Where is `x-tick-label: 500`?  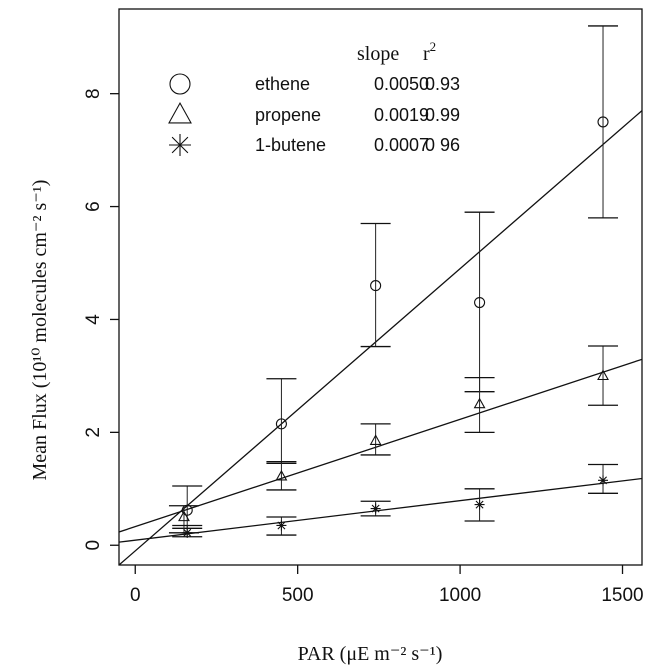
x-tick-label: 500 is located at coordinates (298, 595).